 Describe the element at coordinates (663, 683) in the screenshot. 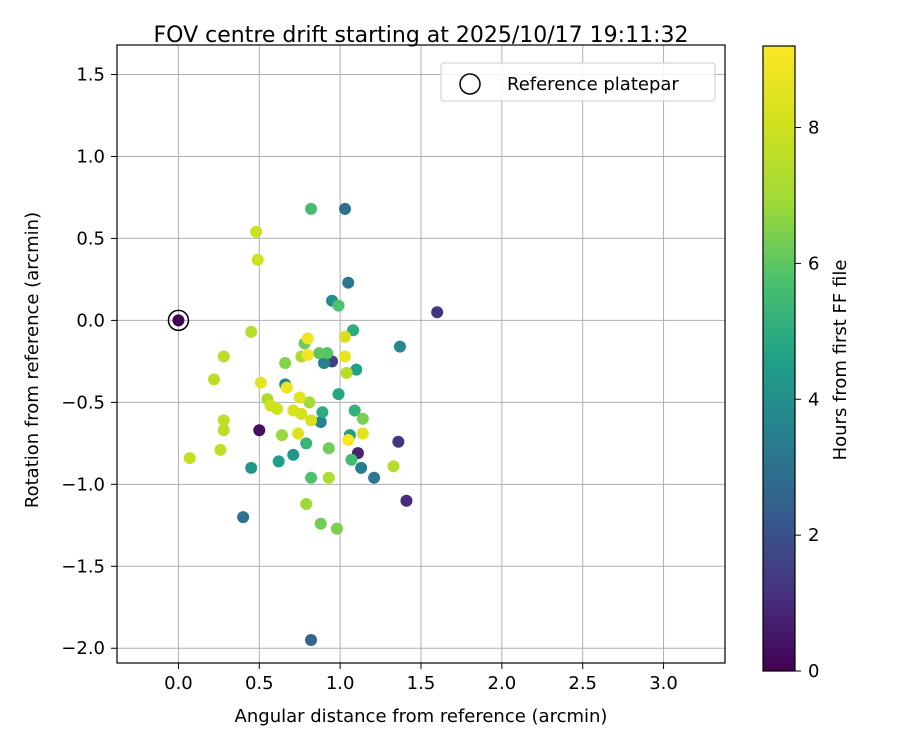

I see `x-tick-label: 3.0` at that location.